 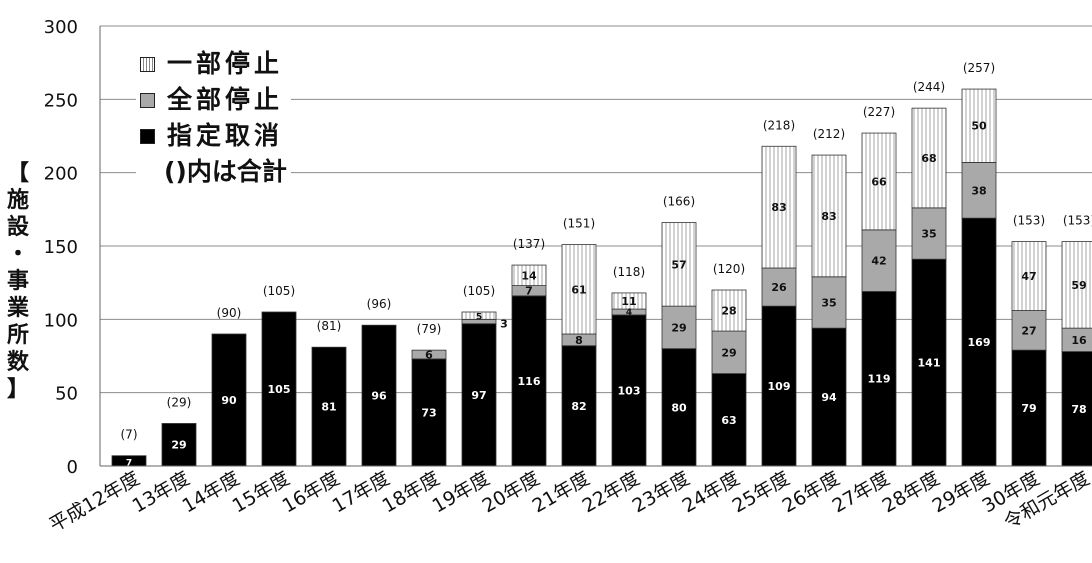 What do you see at coordinates (147, 100) in the screenshot?
I see `legend-swatch-full` at bounding box center [147, 100].